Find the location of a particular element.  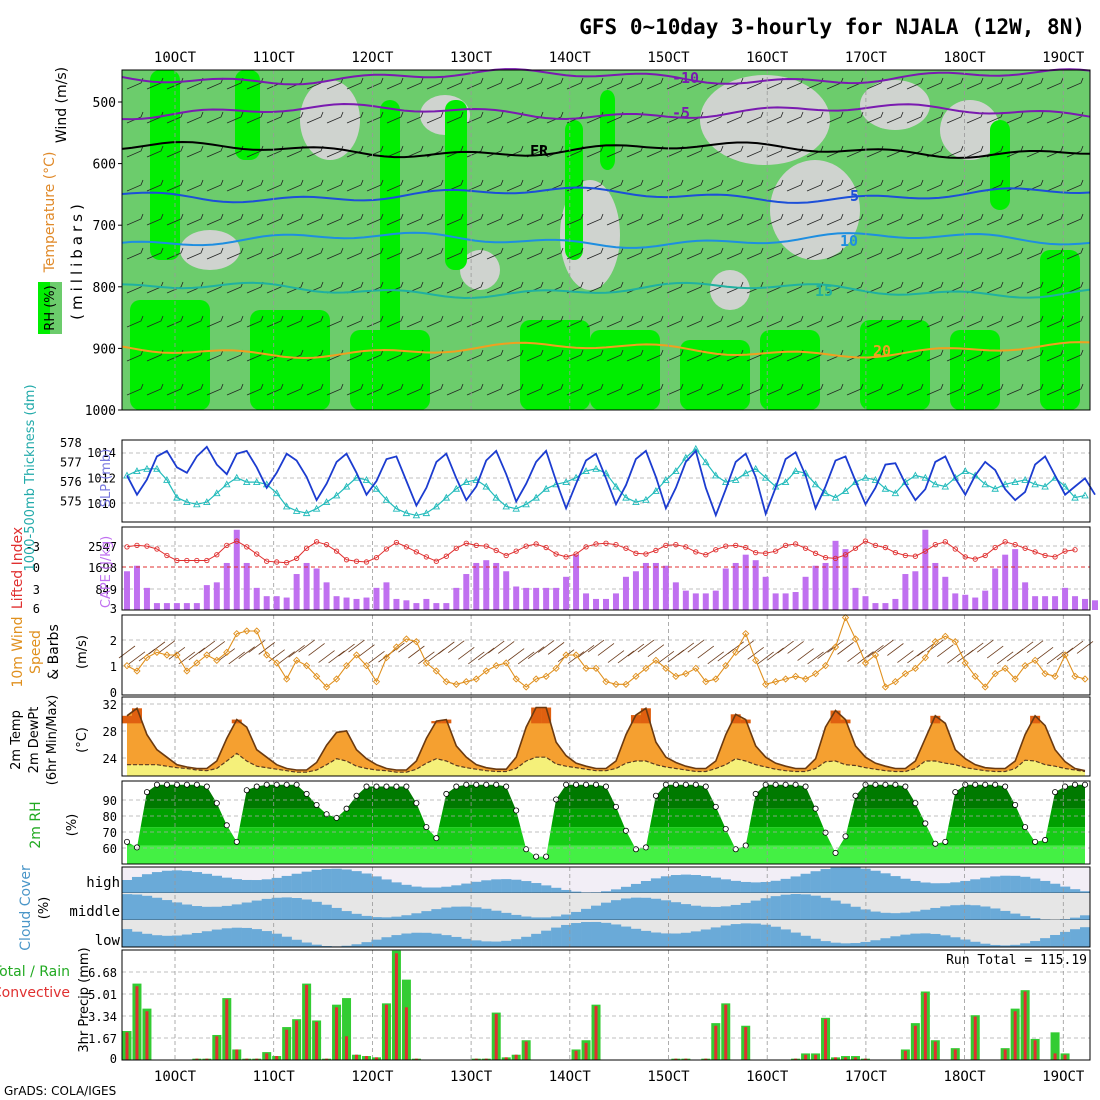

wind-speed-line is located at coordinates (606, 652).